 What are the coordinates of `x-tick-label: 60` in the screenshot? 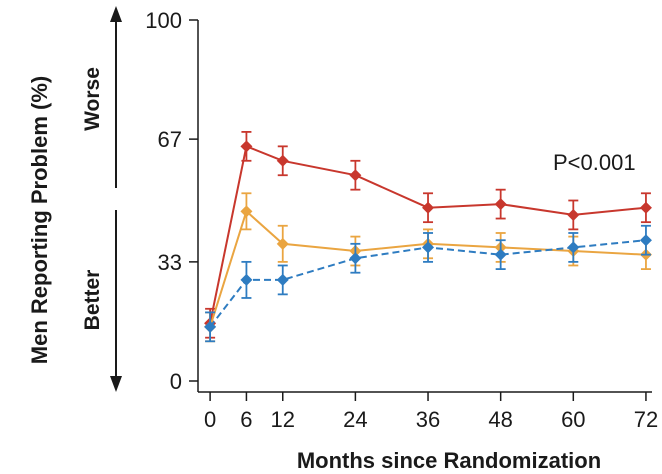 It's located at (573, 419).